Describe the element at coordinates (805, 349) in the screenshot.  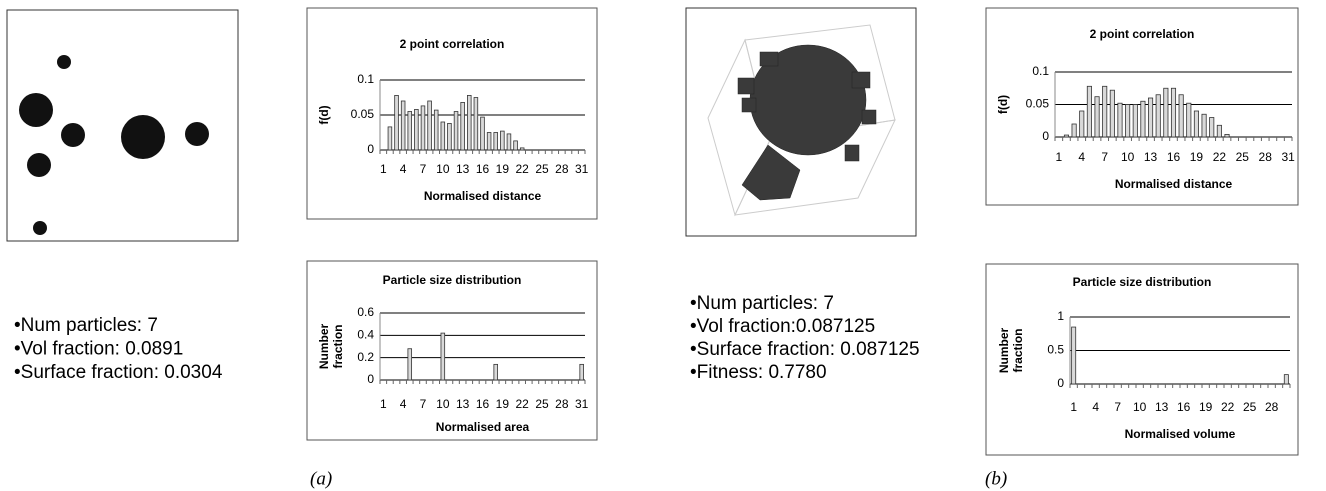
I see `stat-line: •Surface fraction: 0.087125` at that location.